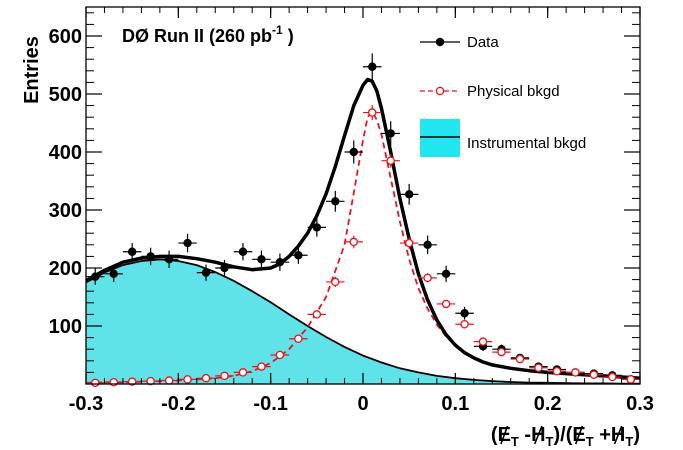 The image size is (683, 450). What do you see at coordinates (526, 143) in the screenshot?
I see `legend-label: Instrumental bkgd` at bounding box center [526, 143].